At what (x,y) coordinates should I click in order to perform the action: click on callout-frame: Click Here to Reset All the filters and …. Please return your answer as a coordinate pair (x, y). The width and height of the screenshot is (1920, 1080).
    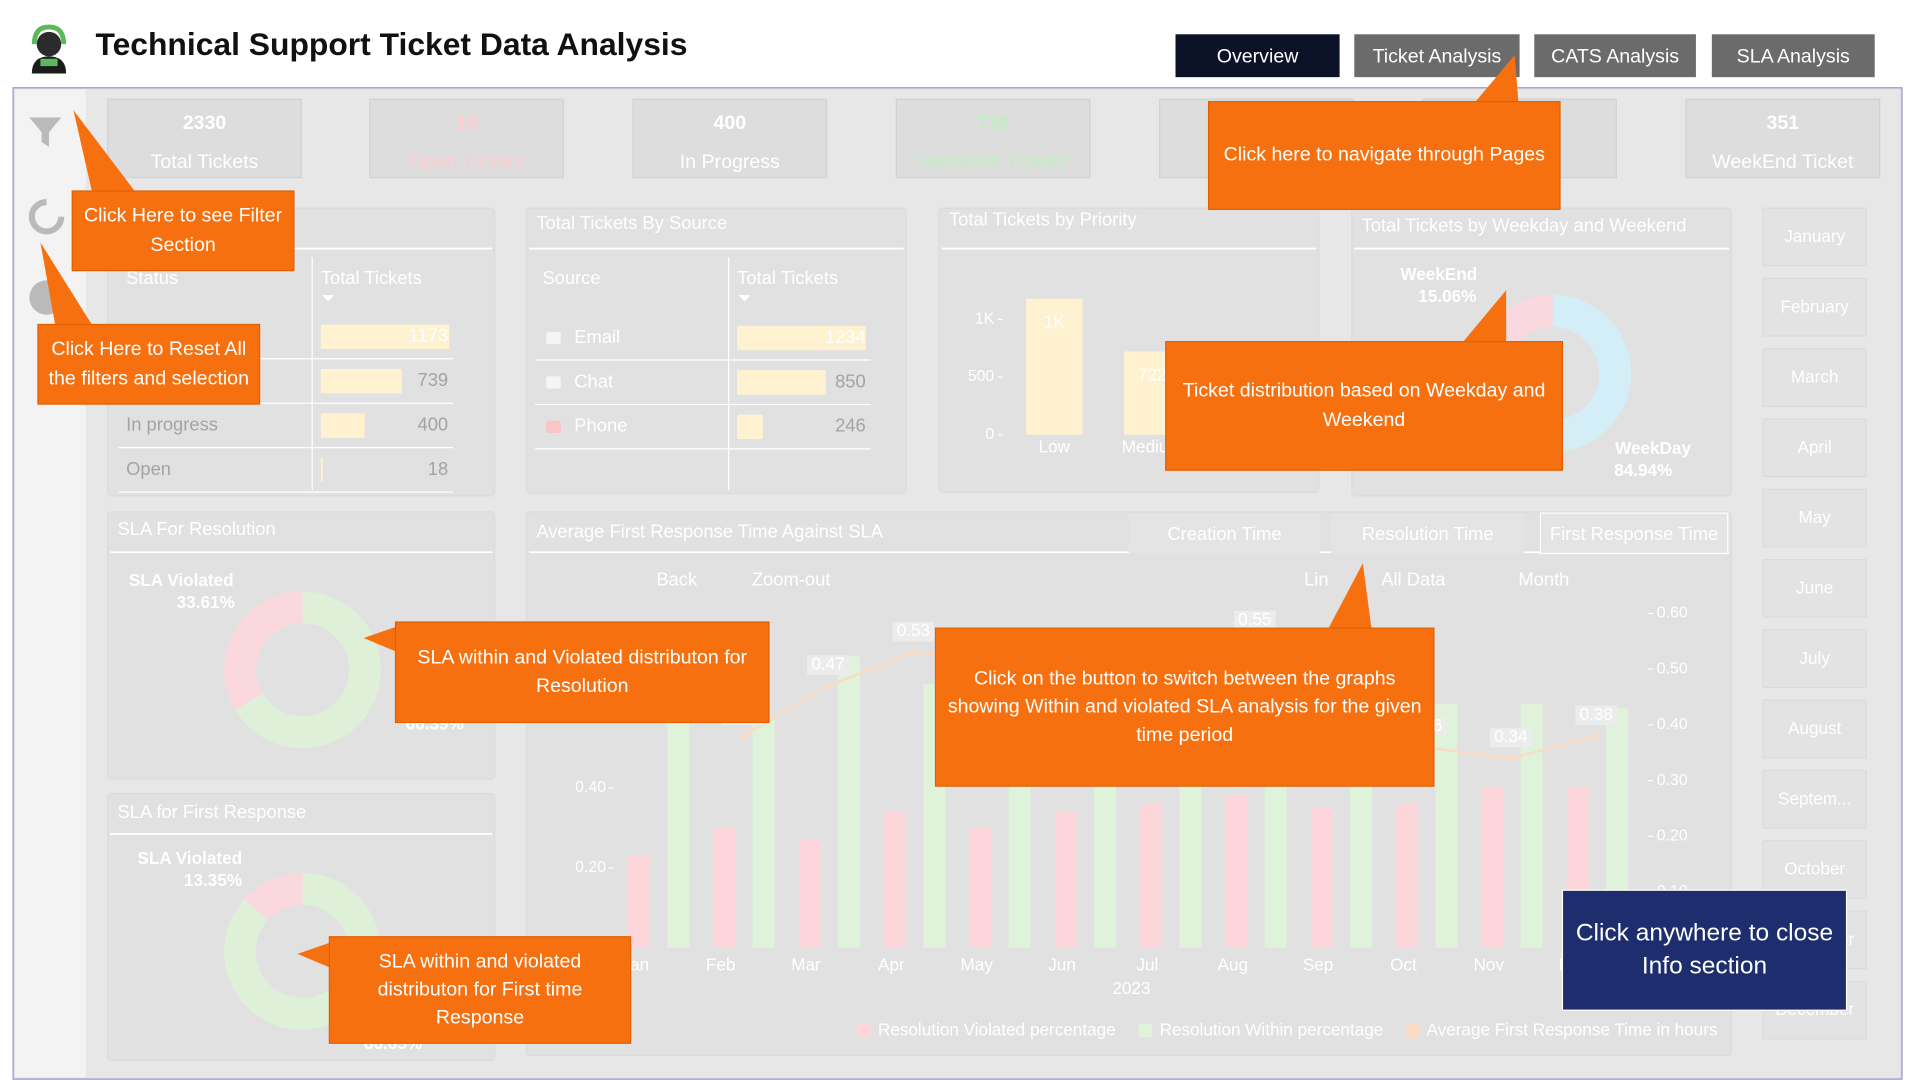
    Looking at the image, I should click on (148, 364).